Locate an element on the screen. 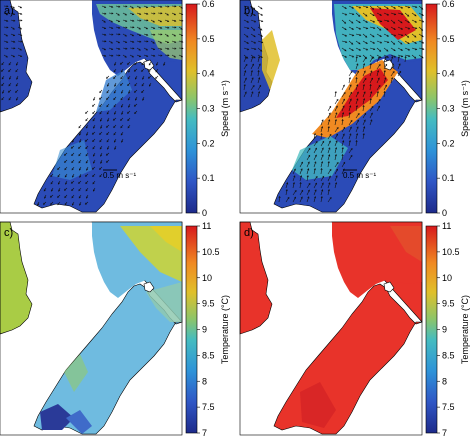 Image resolution: width=474 pixels, height=437 pixels. colorbar-tick-label: 0.1 is located at coordinates (208, 178).